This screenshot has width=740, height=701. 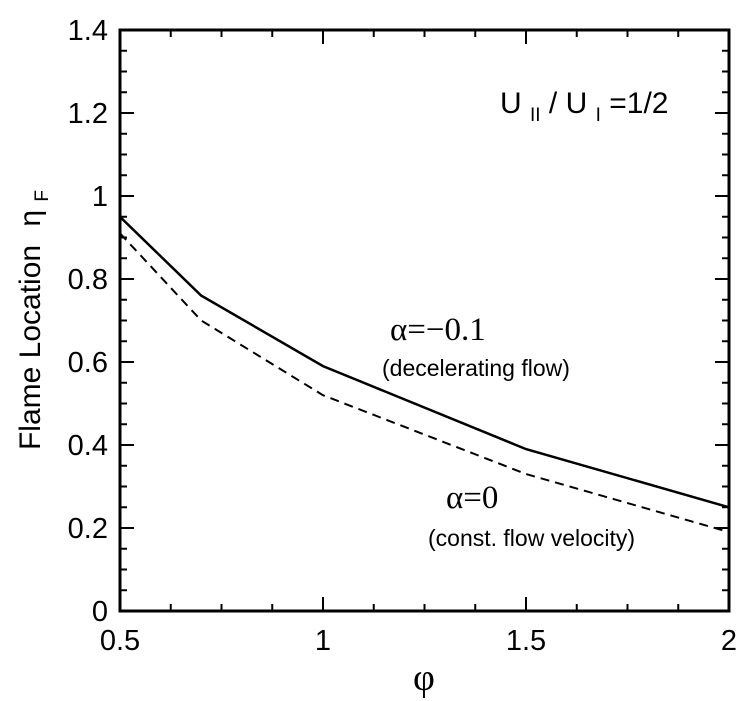 What do you see at coordinates (424, 678) in the screenshot?
I see `x-axis-title: φ` at bounding box center [424, 678].